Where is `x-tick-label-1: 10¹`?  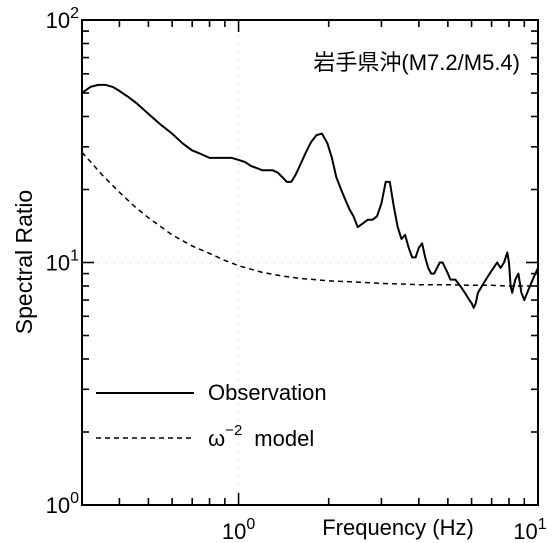 x-tick-label-1: 10¹ is located at coordinates (529, 529).